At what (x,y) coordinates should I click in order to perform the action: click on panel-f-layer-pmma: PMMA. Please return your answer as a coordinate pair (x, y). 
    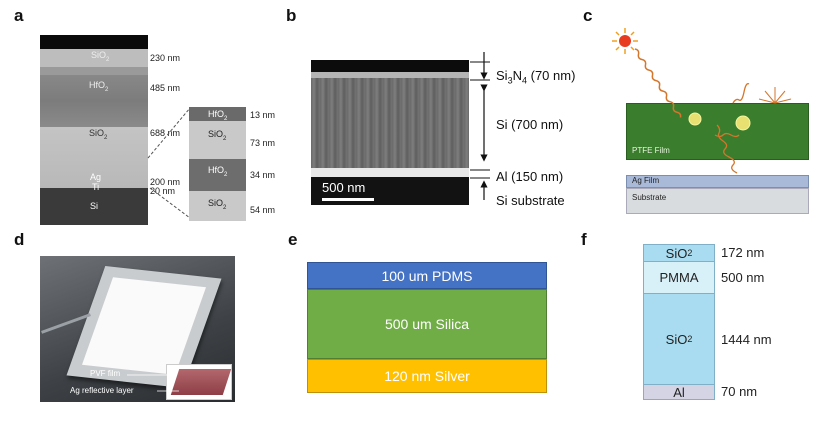
    Looking at the image, I should click on (679, 278).